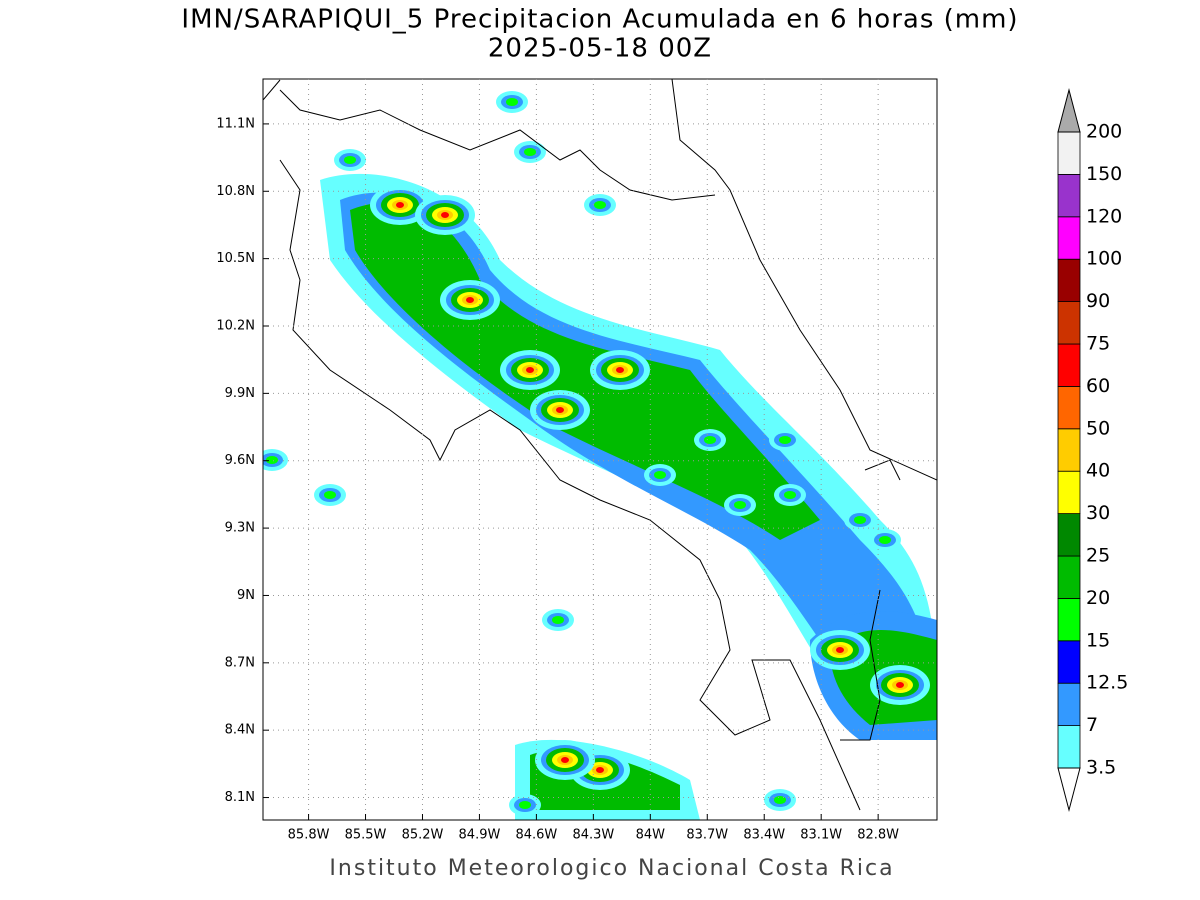 The image size is (1200, 900). What do you see at coordinates (1098, 556) in the screenshot?
I see `colorbar-label: 25` at bounding box center [1098, 556].